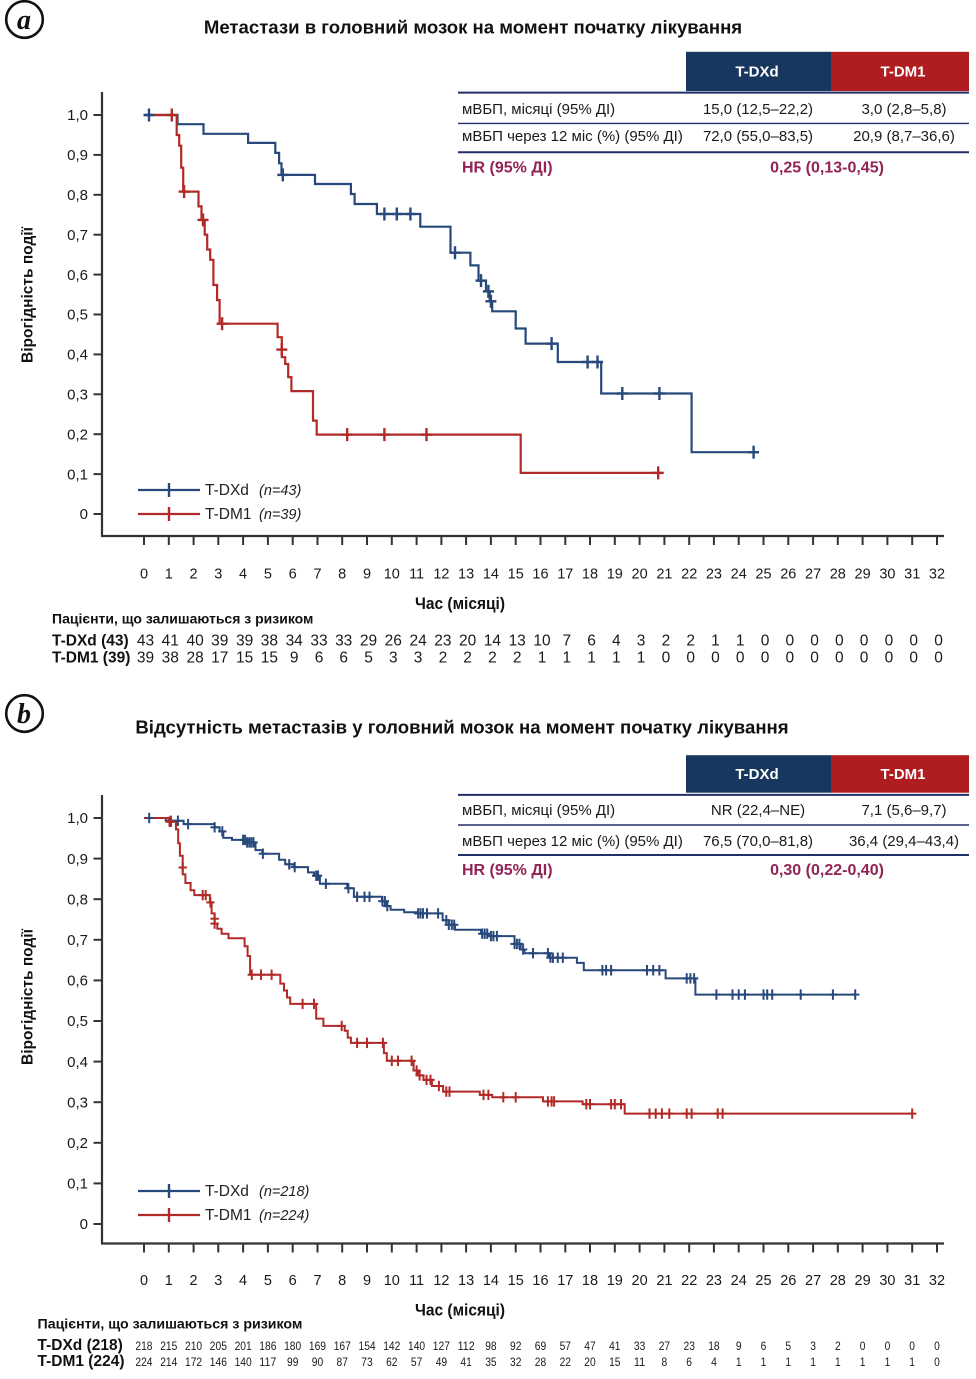 The image size is (976, 1379). Describe the element at coordinates (665, 1346) in the screenshot. I see `svg-text: 27` at that location.